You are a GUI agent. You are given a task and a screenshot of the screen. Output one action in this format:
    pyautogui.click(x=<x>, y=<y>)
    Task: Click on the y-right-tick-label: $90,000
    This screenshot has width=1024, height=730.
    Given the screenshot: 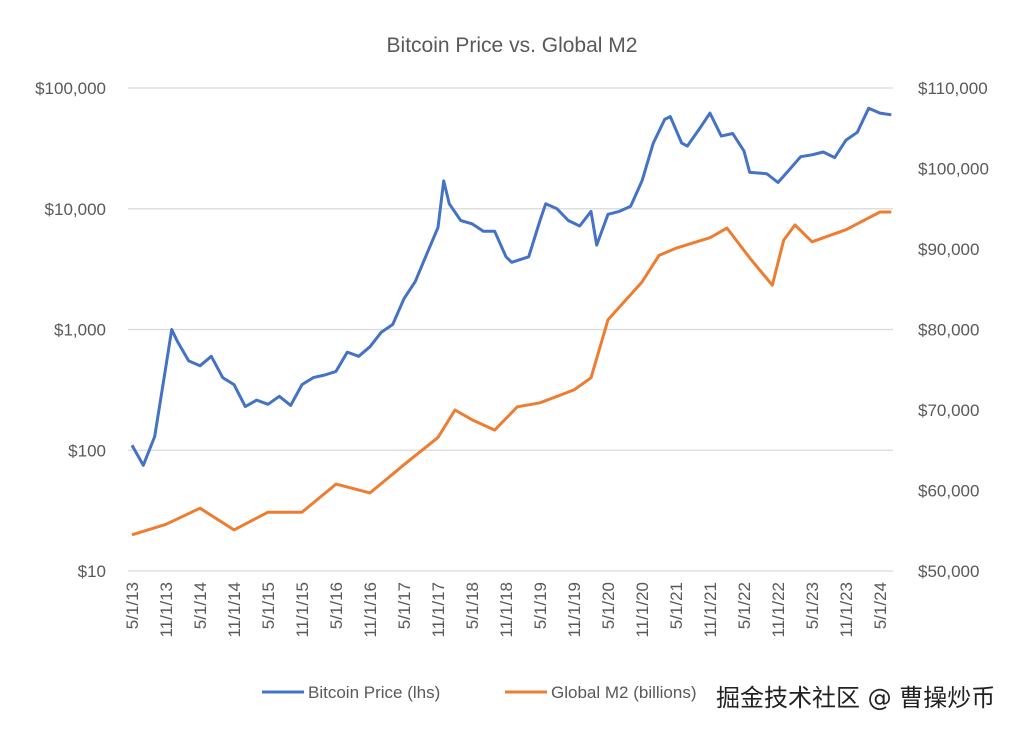 What is the action you would take?
    pyautogui.click(x=948, y=249)
    